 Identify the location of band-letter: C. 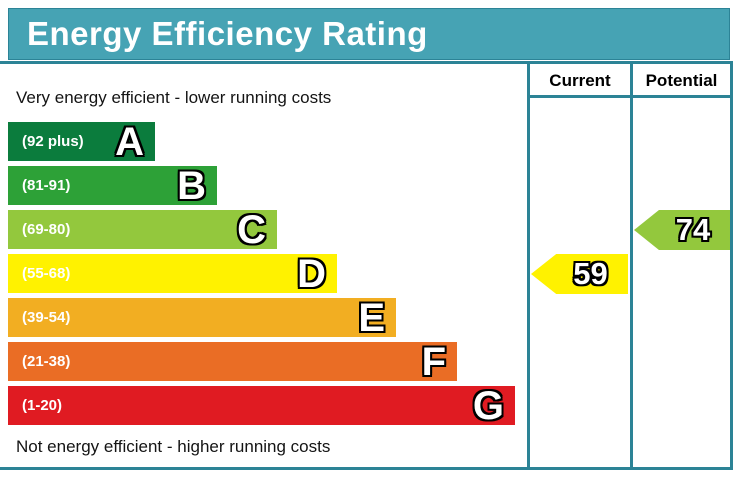
(251, 230).